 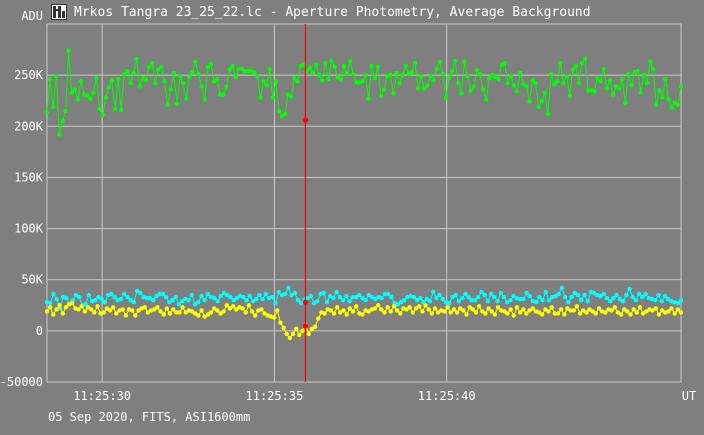 I want to click on cursor-marker, so click(x=305, y=326).